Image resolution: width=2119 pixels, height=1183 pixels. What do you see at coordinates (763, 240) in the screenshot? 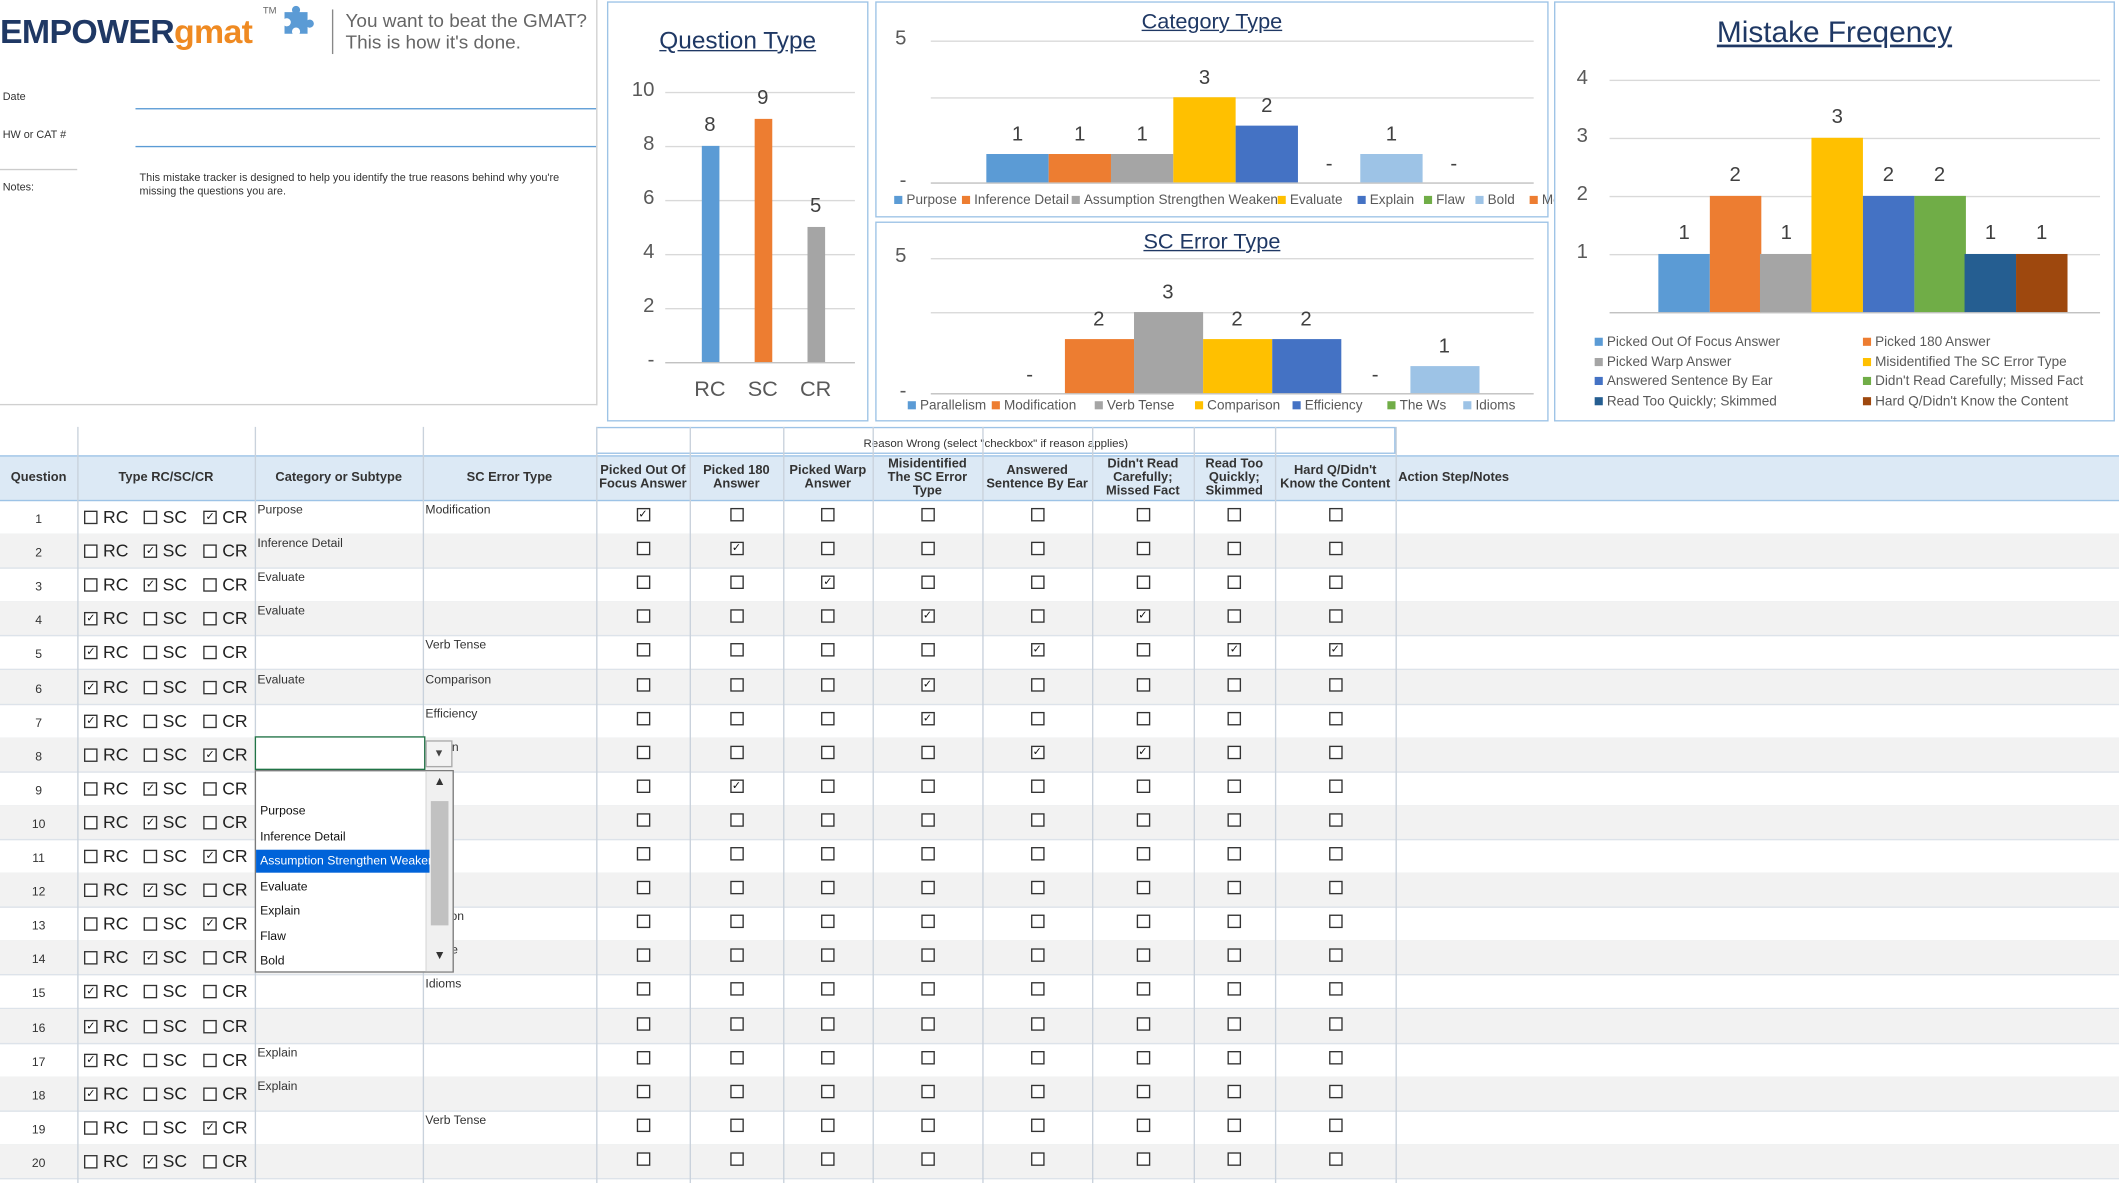
I see `bar-sc` at bounding box center [763, 240].